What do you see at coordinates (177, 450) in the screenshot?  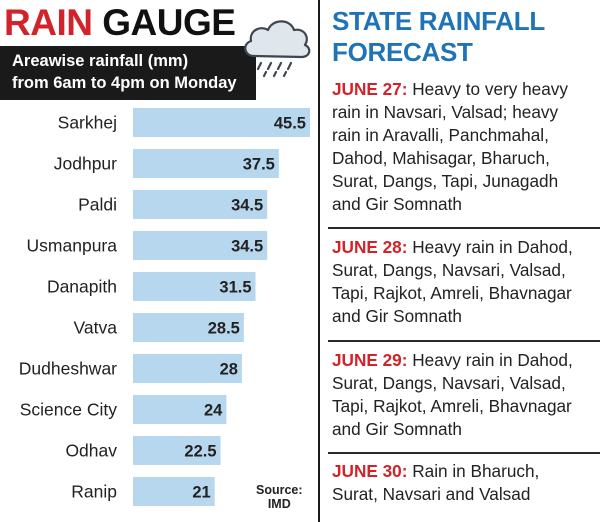 I see `bar-odhav` at bounding box center [177, 450].